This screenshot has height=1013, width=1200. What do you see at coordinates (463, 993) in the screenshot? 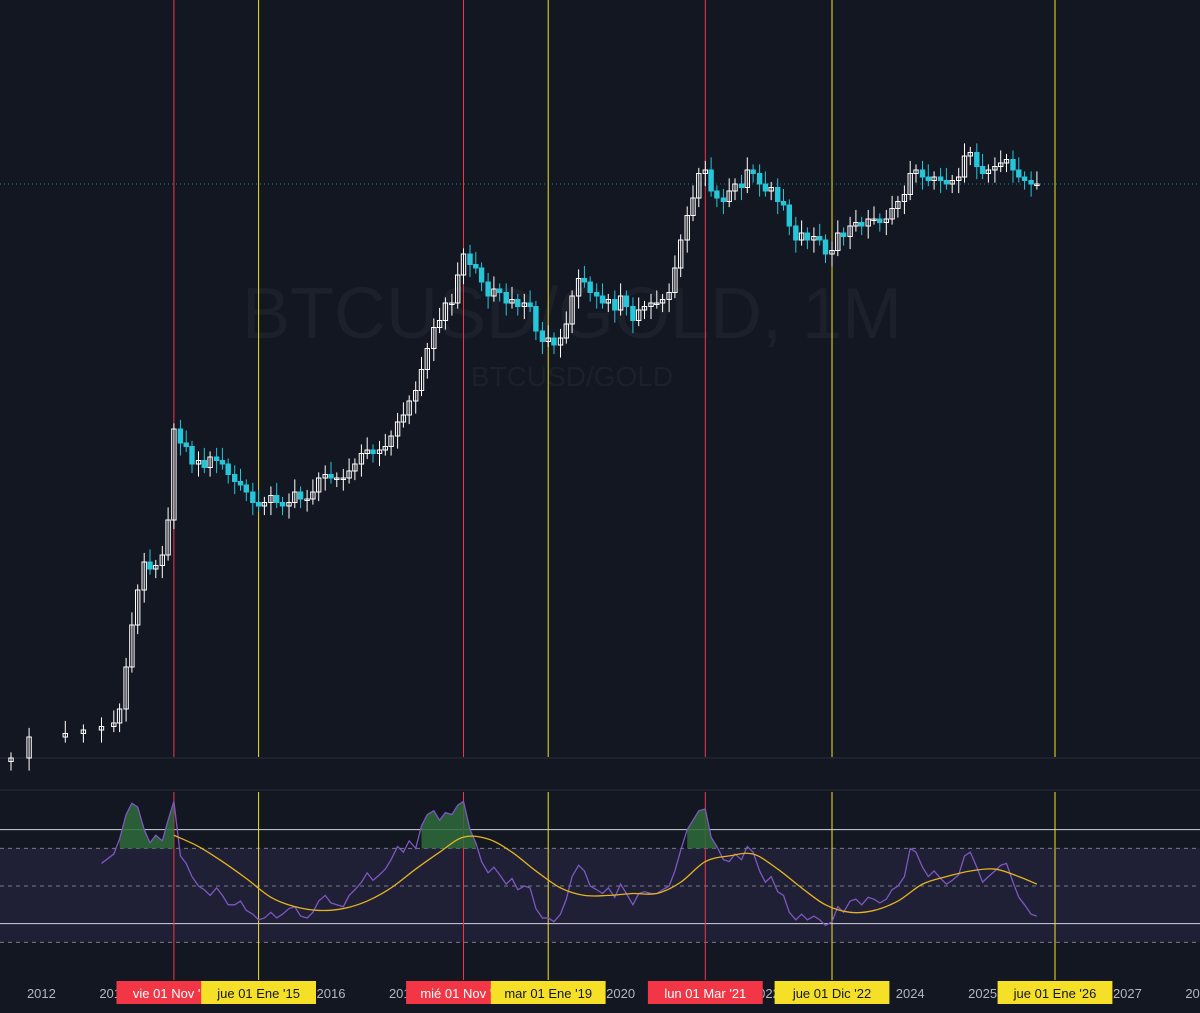
I see `marker-label-text: mié 01 Nov '17` at bounding box center [463, 993].